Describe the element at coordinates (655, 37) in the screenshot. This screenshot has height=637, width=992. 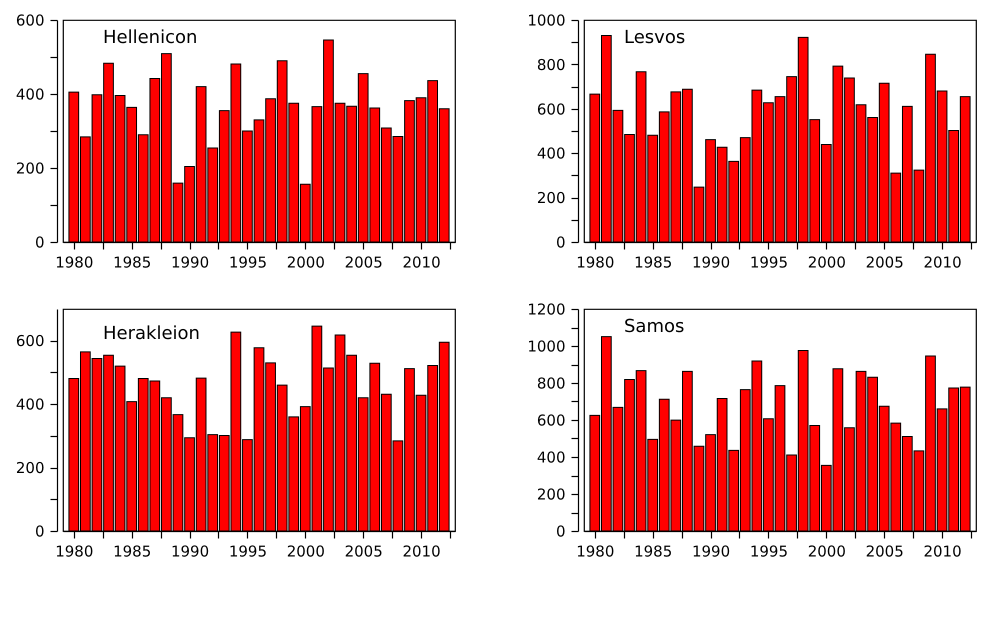
I see `chart-title: Lesvos` at that location.